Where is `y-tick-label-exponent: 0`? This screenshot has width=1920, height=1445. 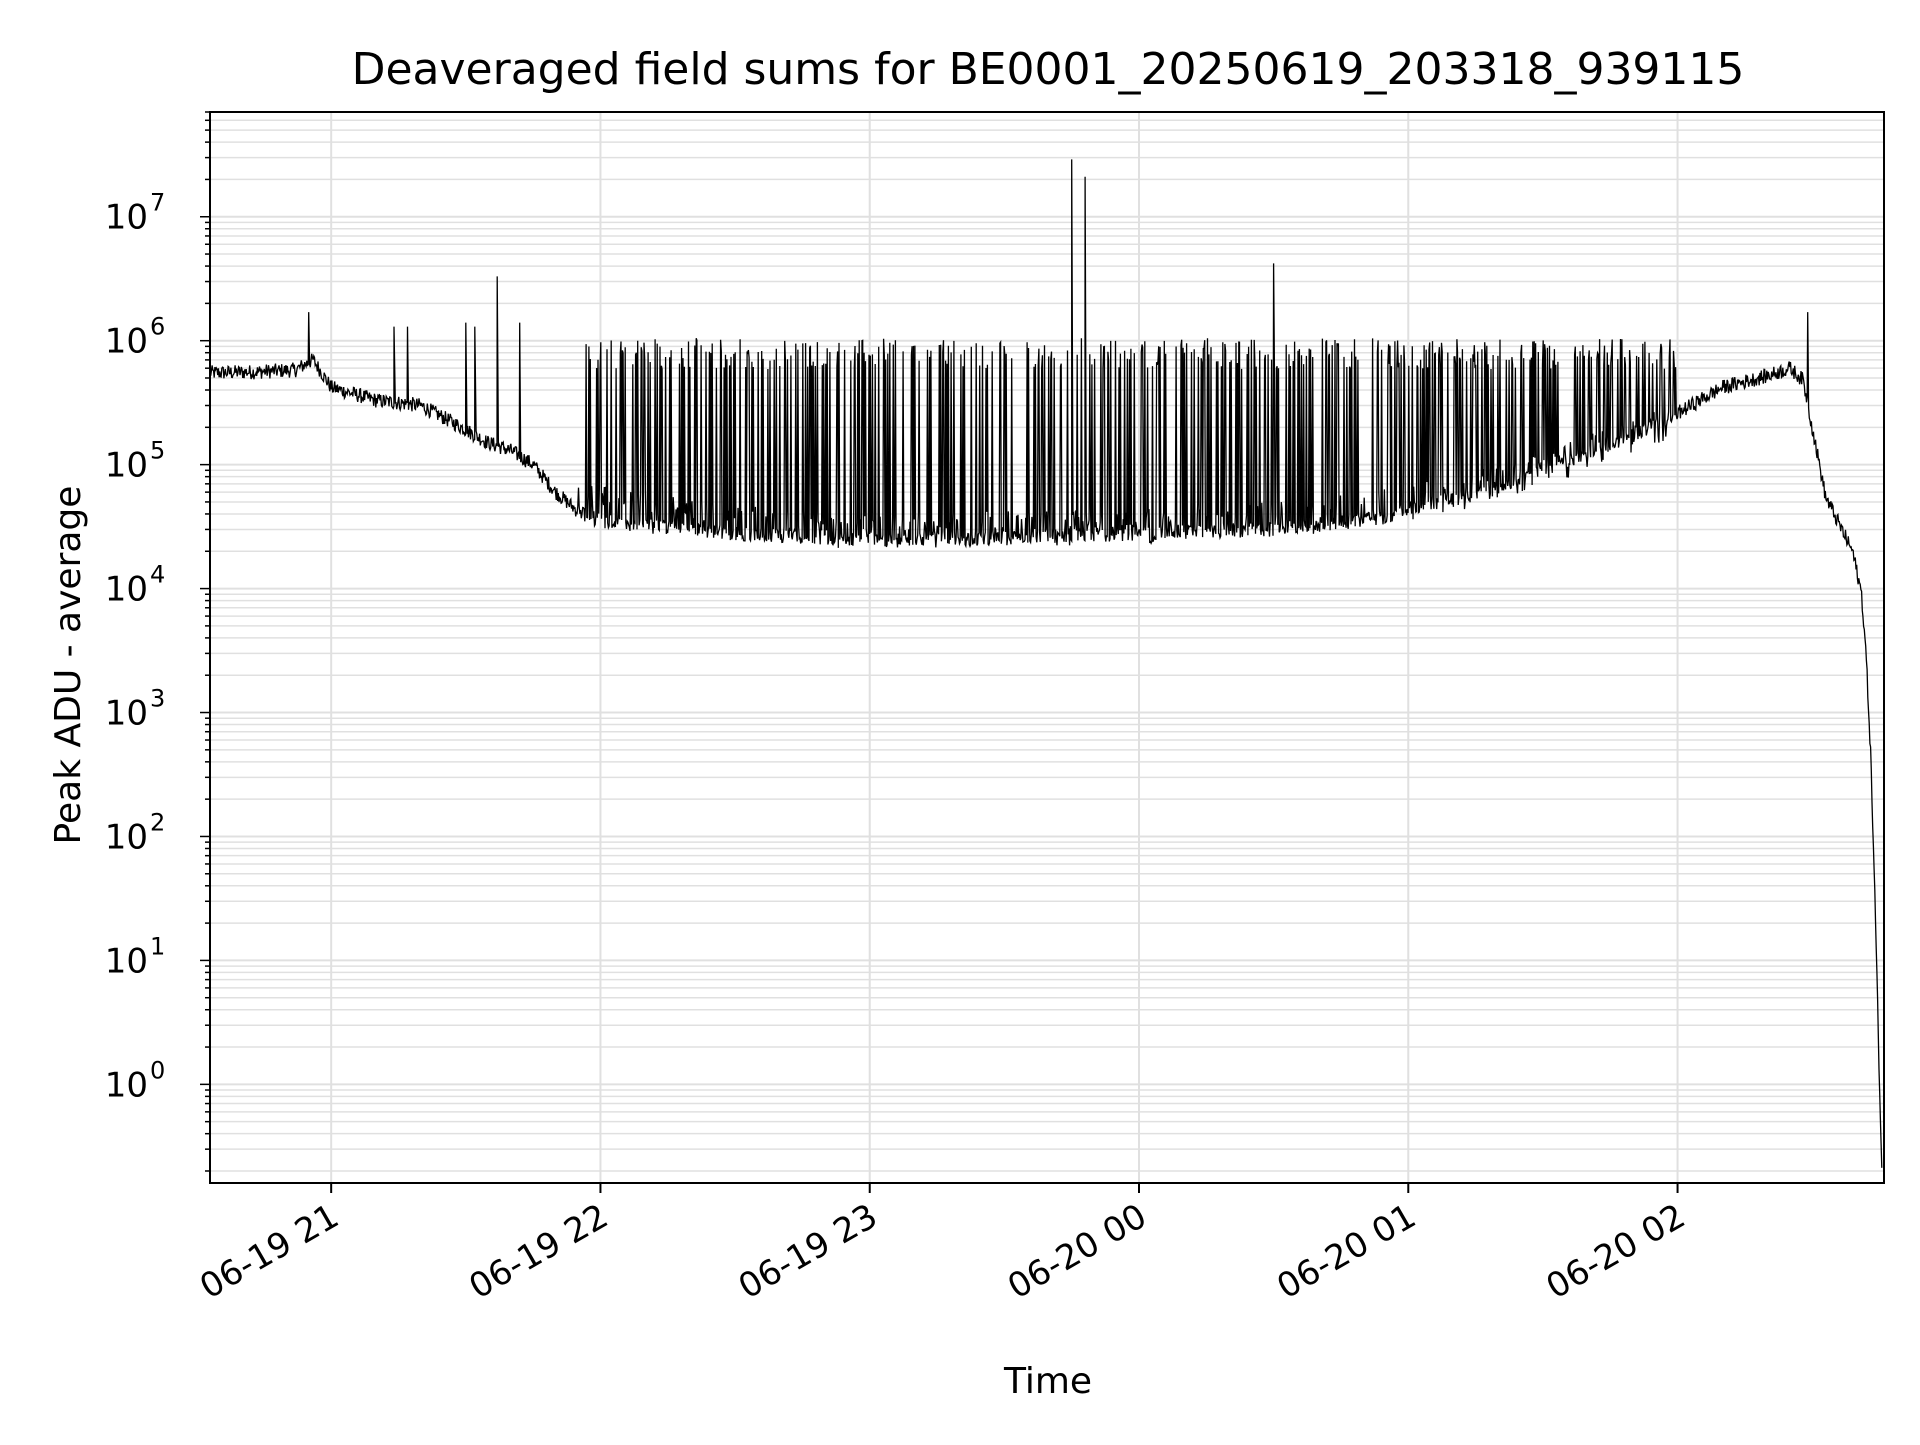 y-tick-label-exponent: 0 is located at coordinates (157, 1070).